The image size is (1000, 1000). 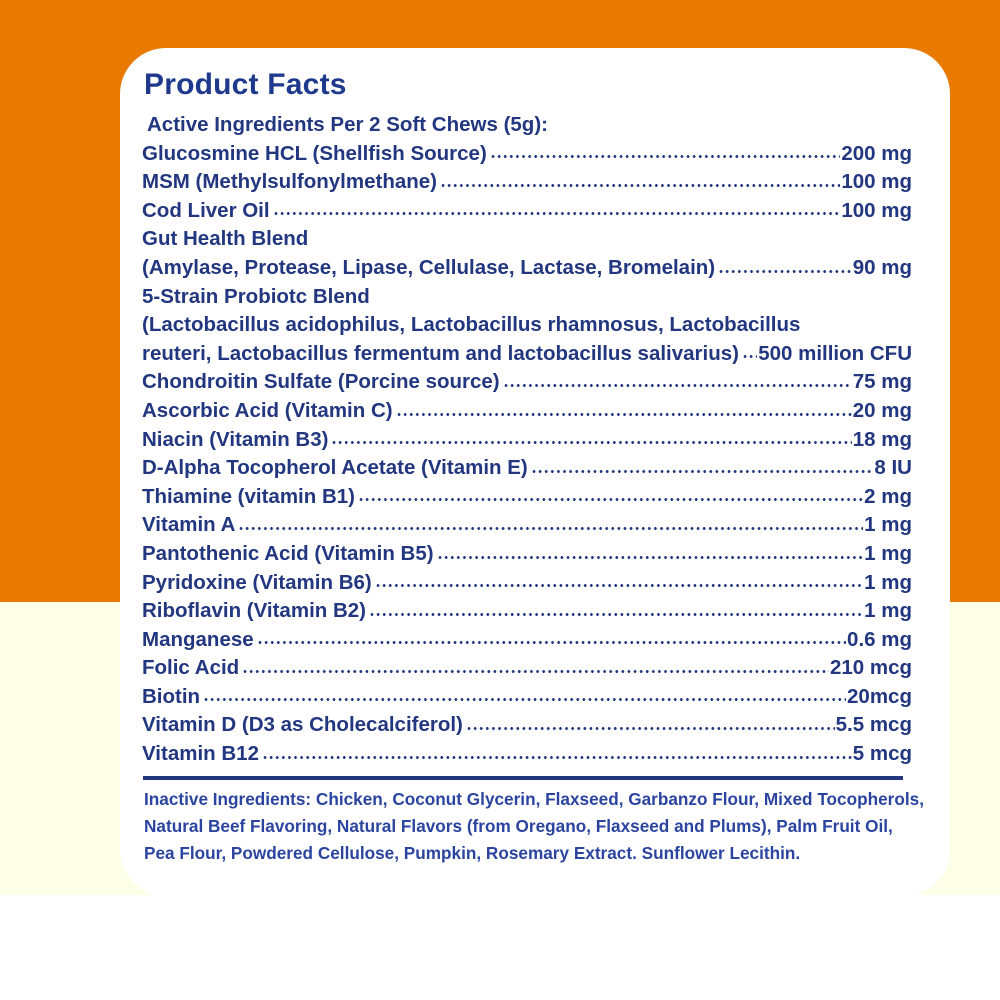 What do you see at coordinates (288, 553) in the screenshot?
I see `ingredient-name: Pantothenic Acid (Vitamin B5)` at bounding box center [288, 553].